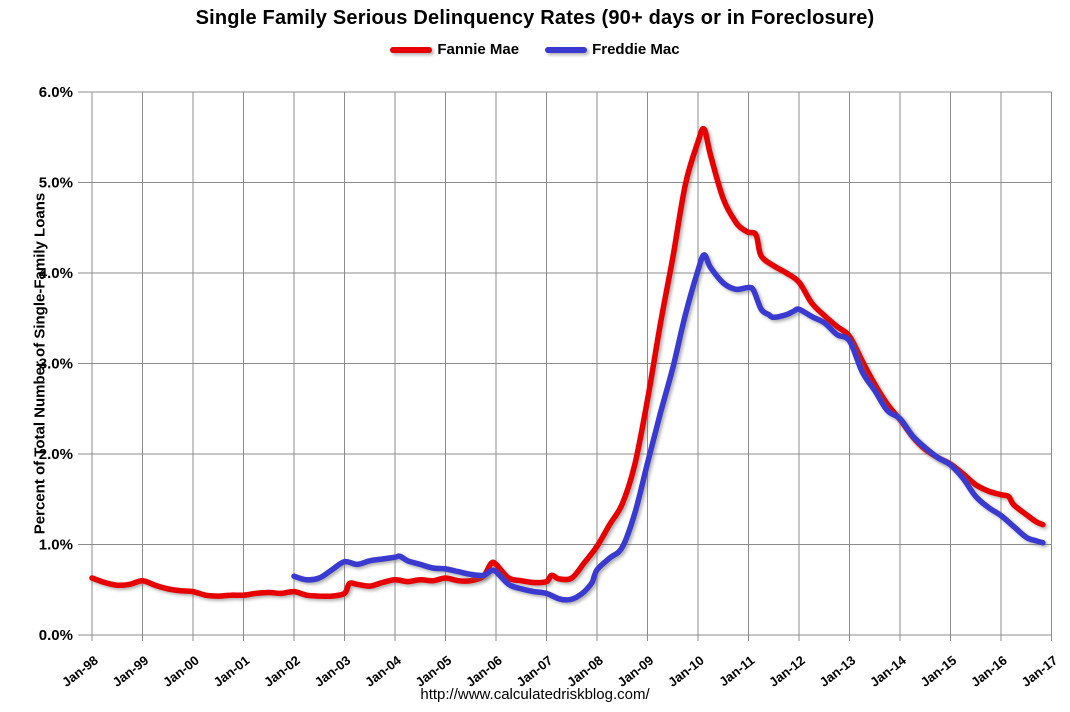 This screenshot has width=1070, height=712. I want to click on y-tick-label: 0.0%, so click(56, 635).